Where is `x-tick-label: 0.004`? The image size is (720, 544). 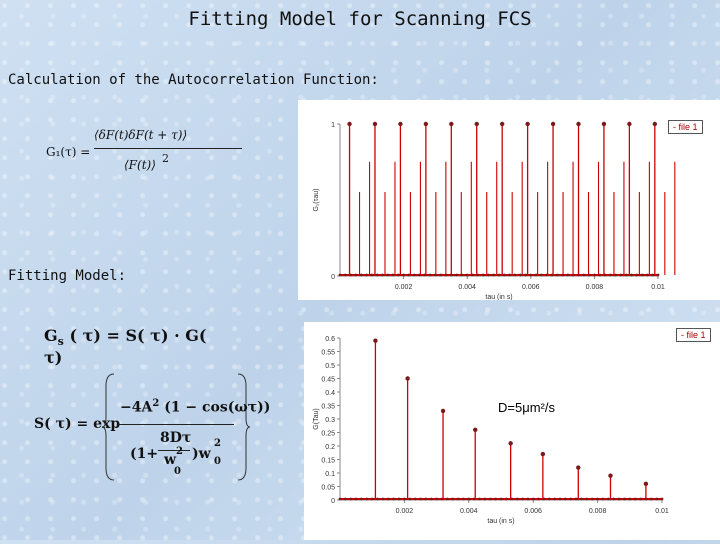
x-tick-label: 0.004 is located at coordinates (467, 287).